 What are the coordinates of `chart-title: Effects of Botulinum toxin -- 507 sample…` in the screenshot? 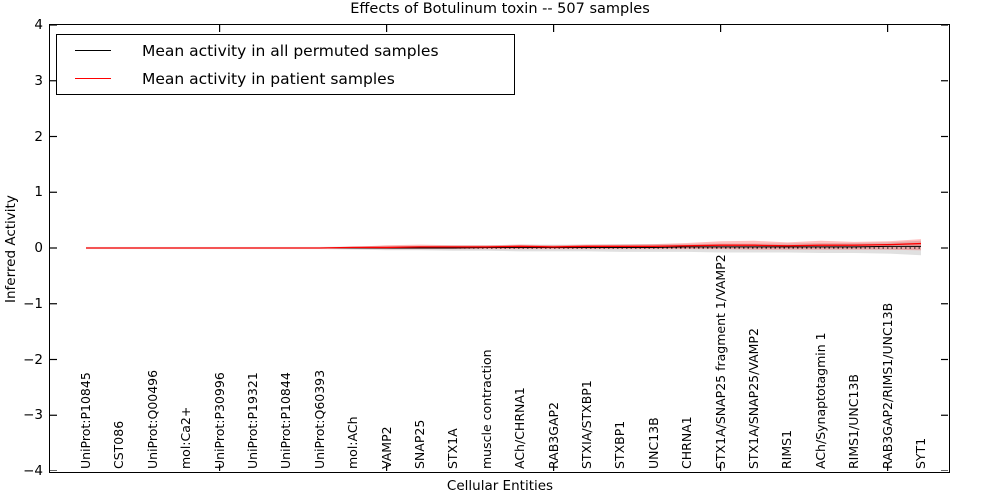 It's located at (500, 9).